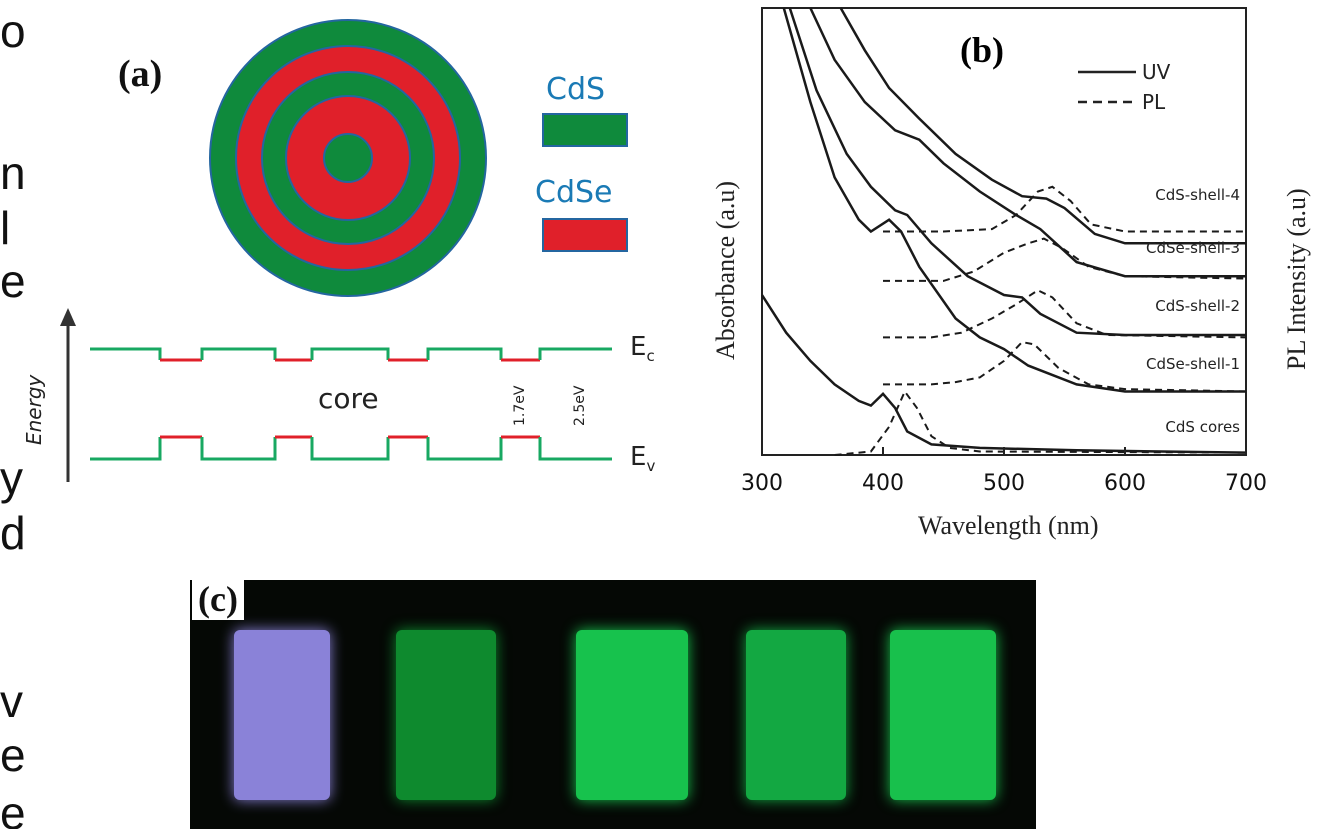 The height and width of the screenshot is (829, 1317). What do you see at coordinates (348, 398) in the screenshot?
I see `core-label: core` at bounding box center [348, 398].